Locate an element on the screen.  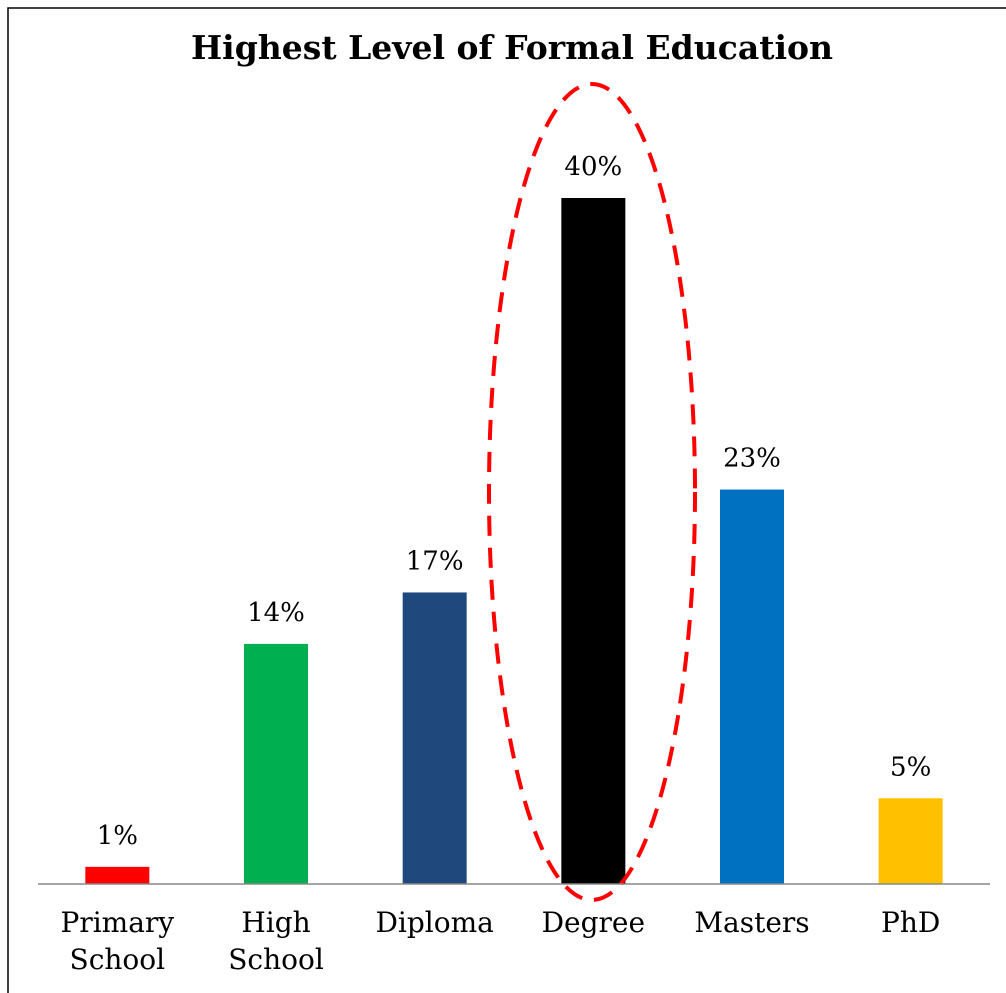
x-tick-label: High School is located at coordinates (276, 941).